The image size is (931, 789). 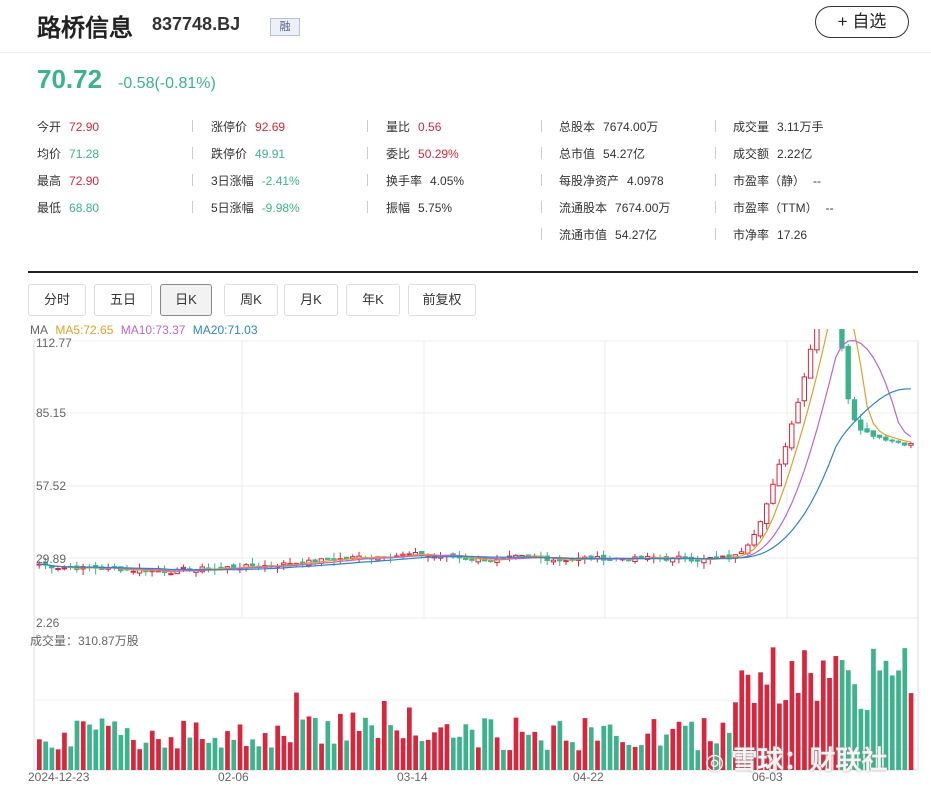 What do you see at coordinates (48, 623) in the screenshot?
I see `y-tick-label: 2.26` at bounding box center [48, 623].